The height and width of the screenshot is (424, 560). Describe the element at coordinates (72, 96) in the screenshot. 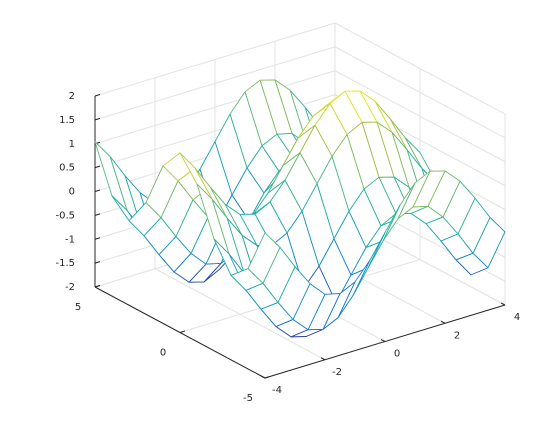

I see `z-tick-label: 2` at that location.